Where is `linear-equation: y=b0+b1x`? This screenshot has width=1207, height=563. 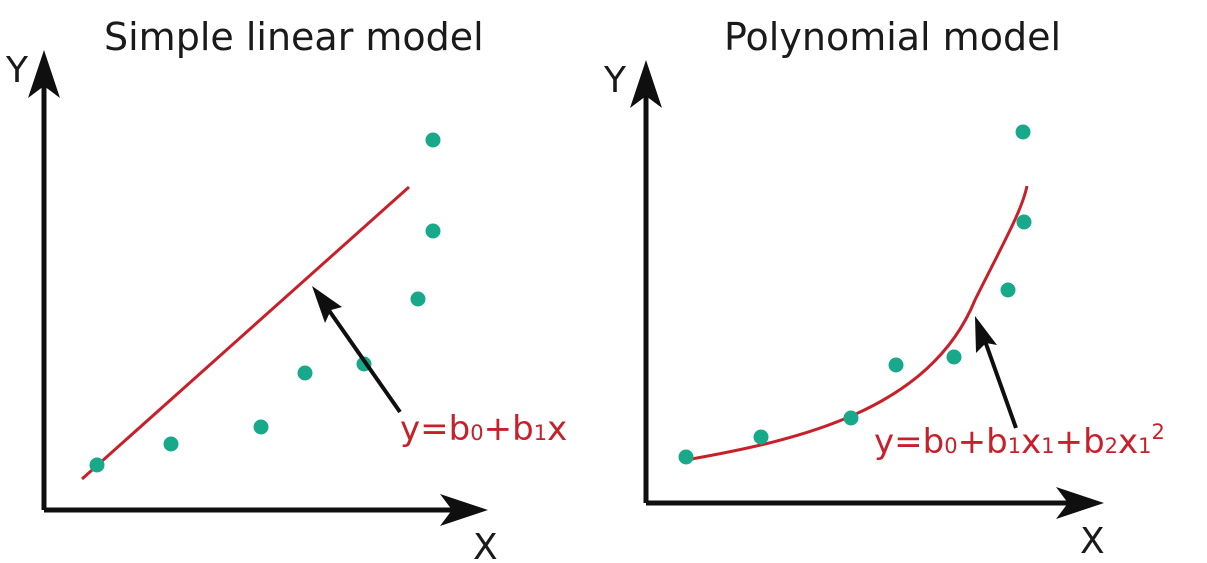
linear-equation: y=b0+b1x is located at coordinates (483, 429).